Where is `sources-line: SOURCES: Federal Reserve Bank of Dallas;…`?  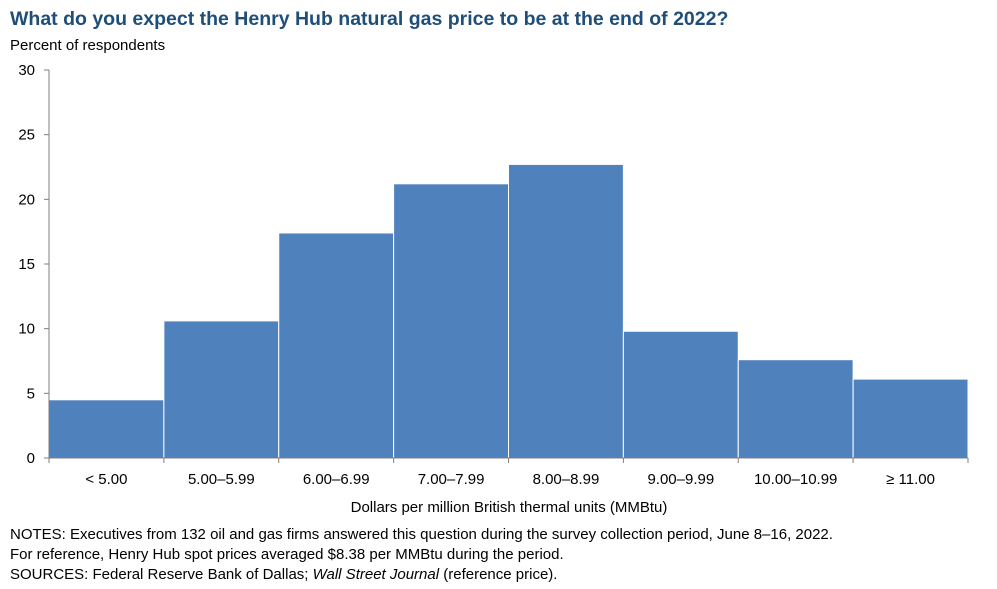 sources-line: SOURCES: Federal Reserve Bank of Dallas;… is located at coordinates (421, 575).